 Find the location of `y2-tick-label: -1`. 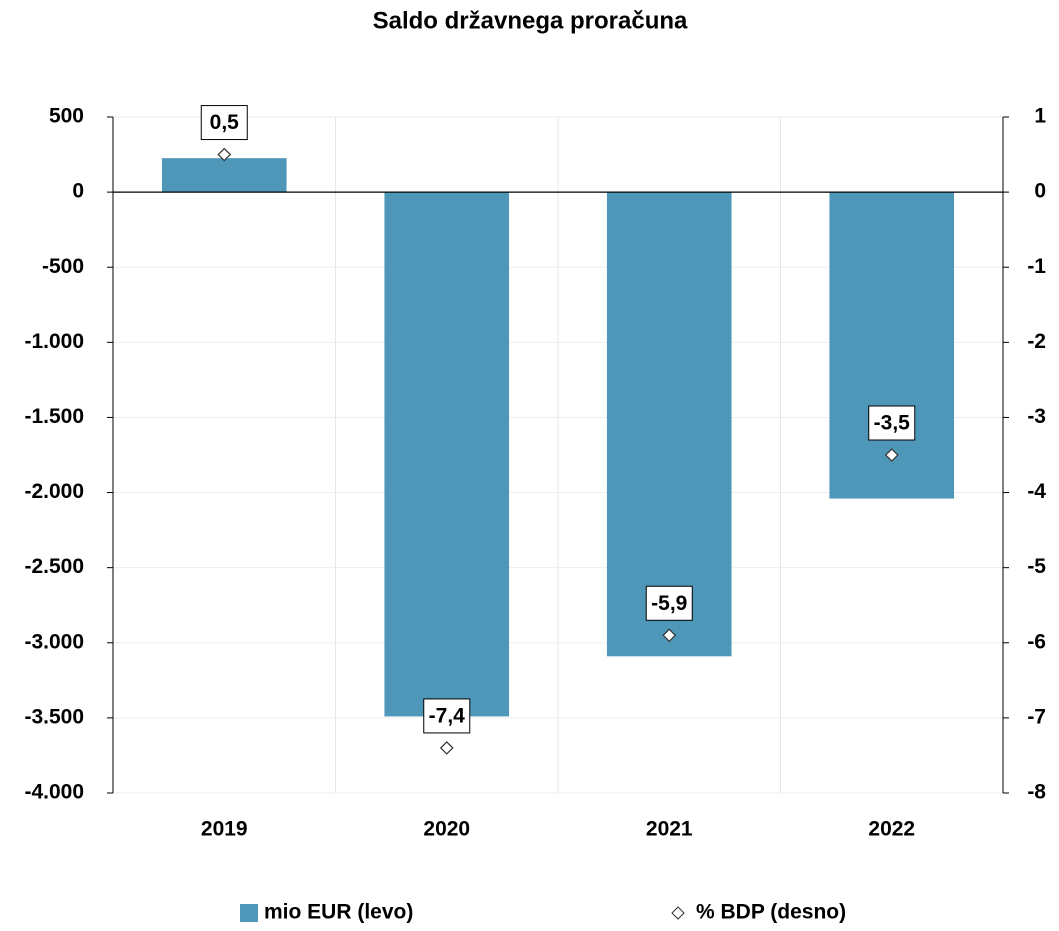

y2-tick-label: -1 is located at coordinates (1036, 266).